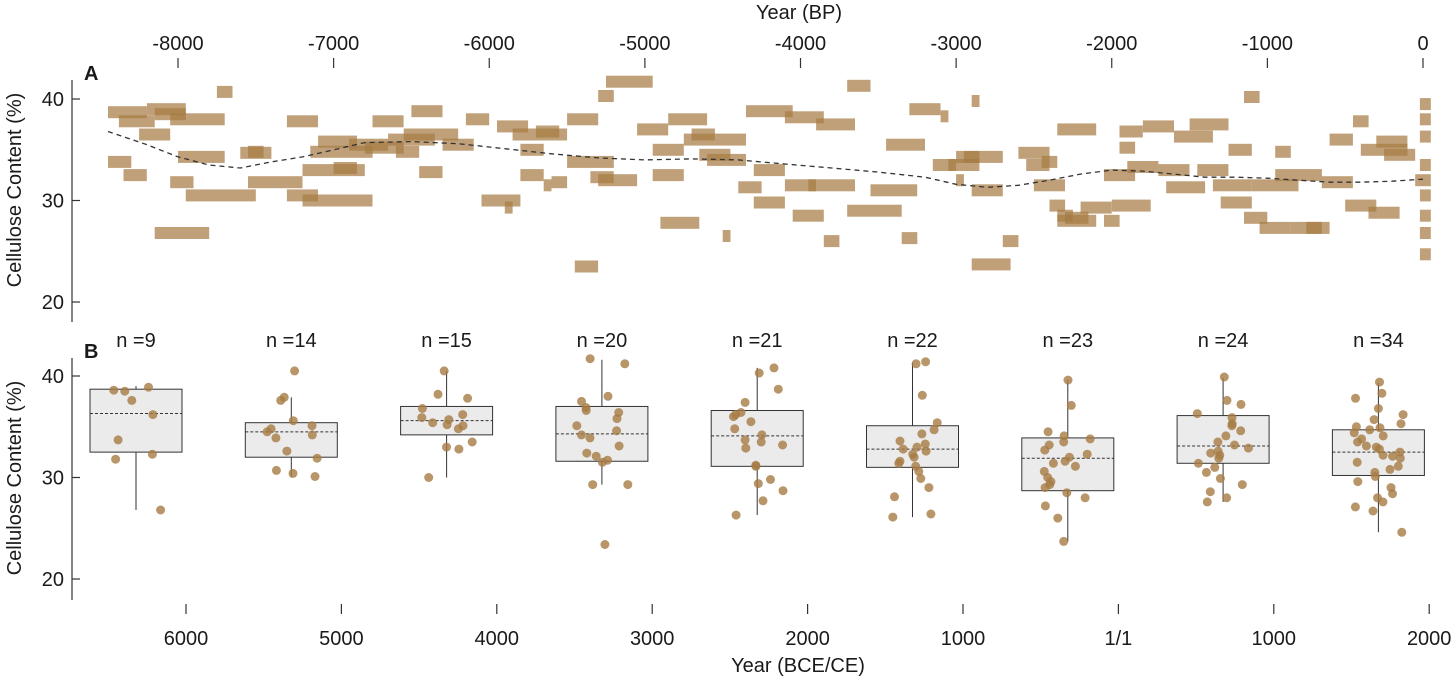 This screenshot has width=1456, height=681. I want to click on a-y-tick-label-1: 30, so click(53, 202).